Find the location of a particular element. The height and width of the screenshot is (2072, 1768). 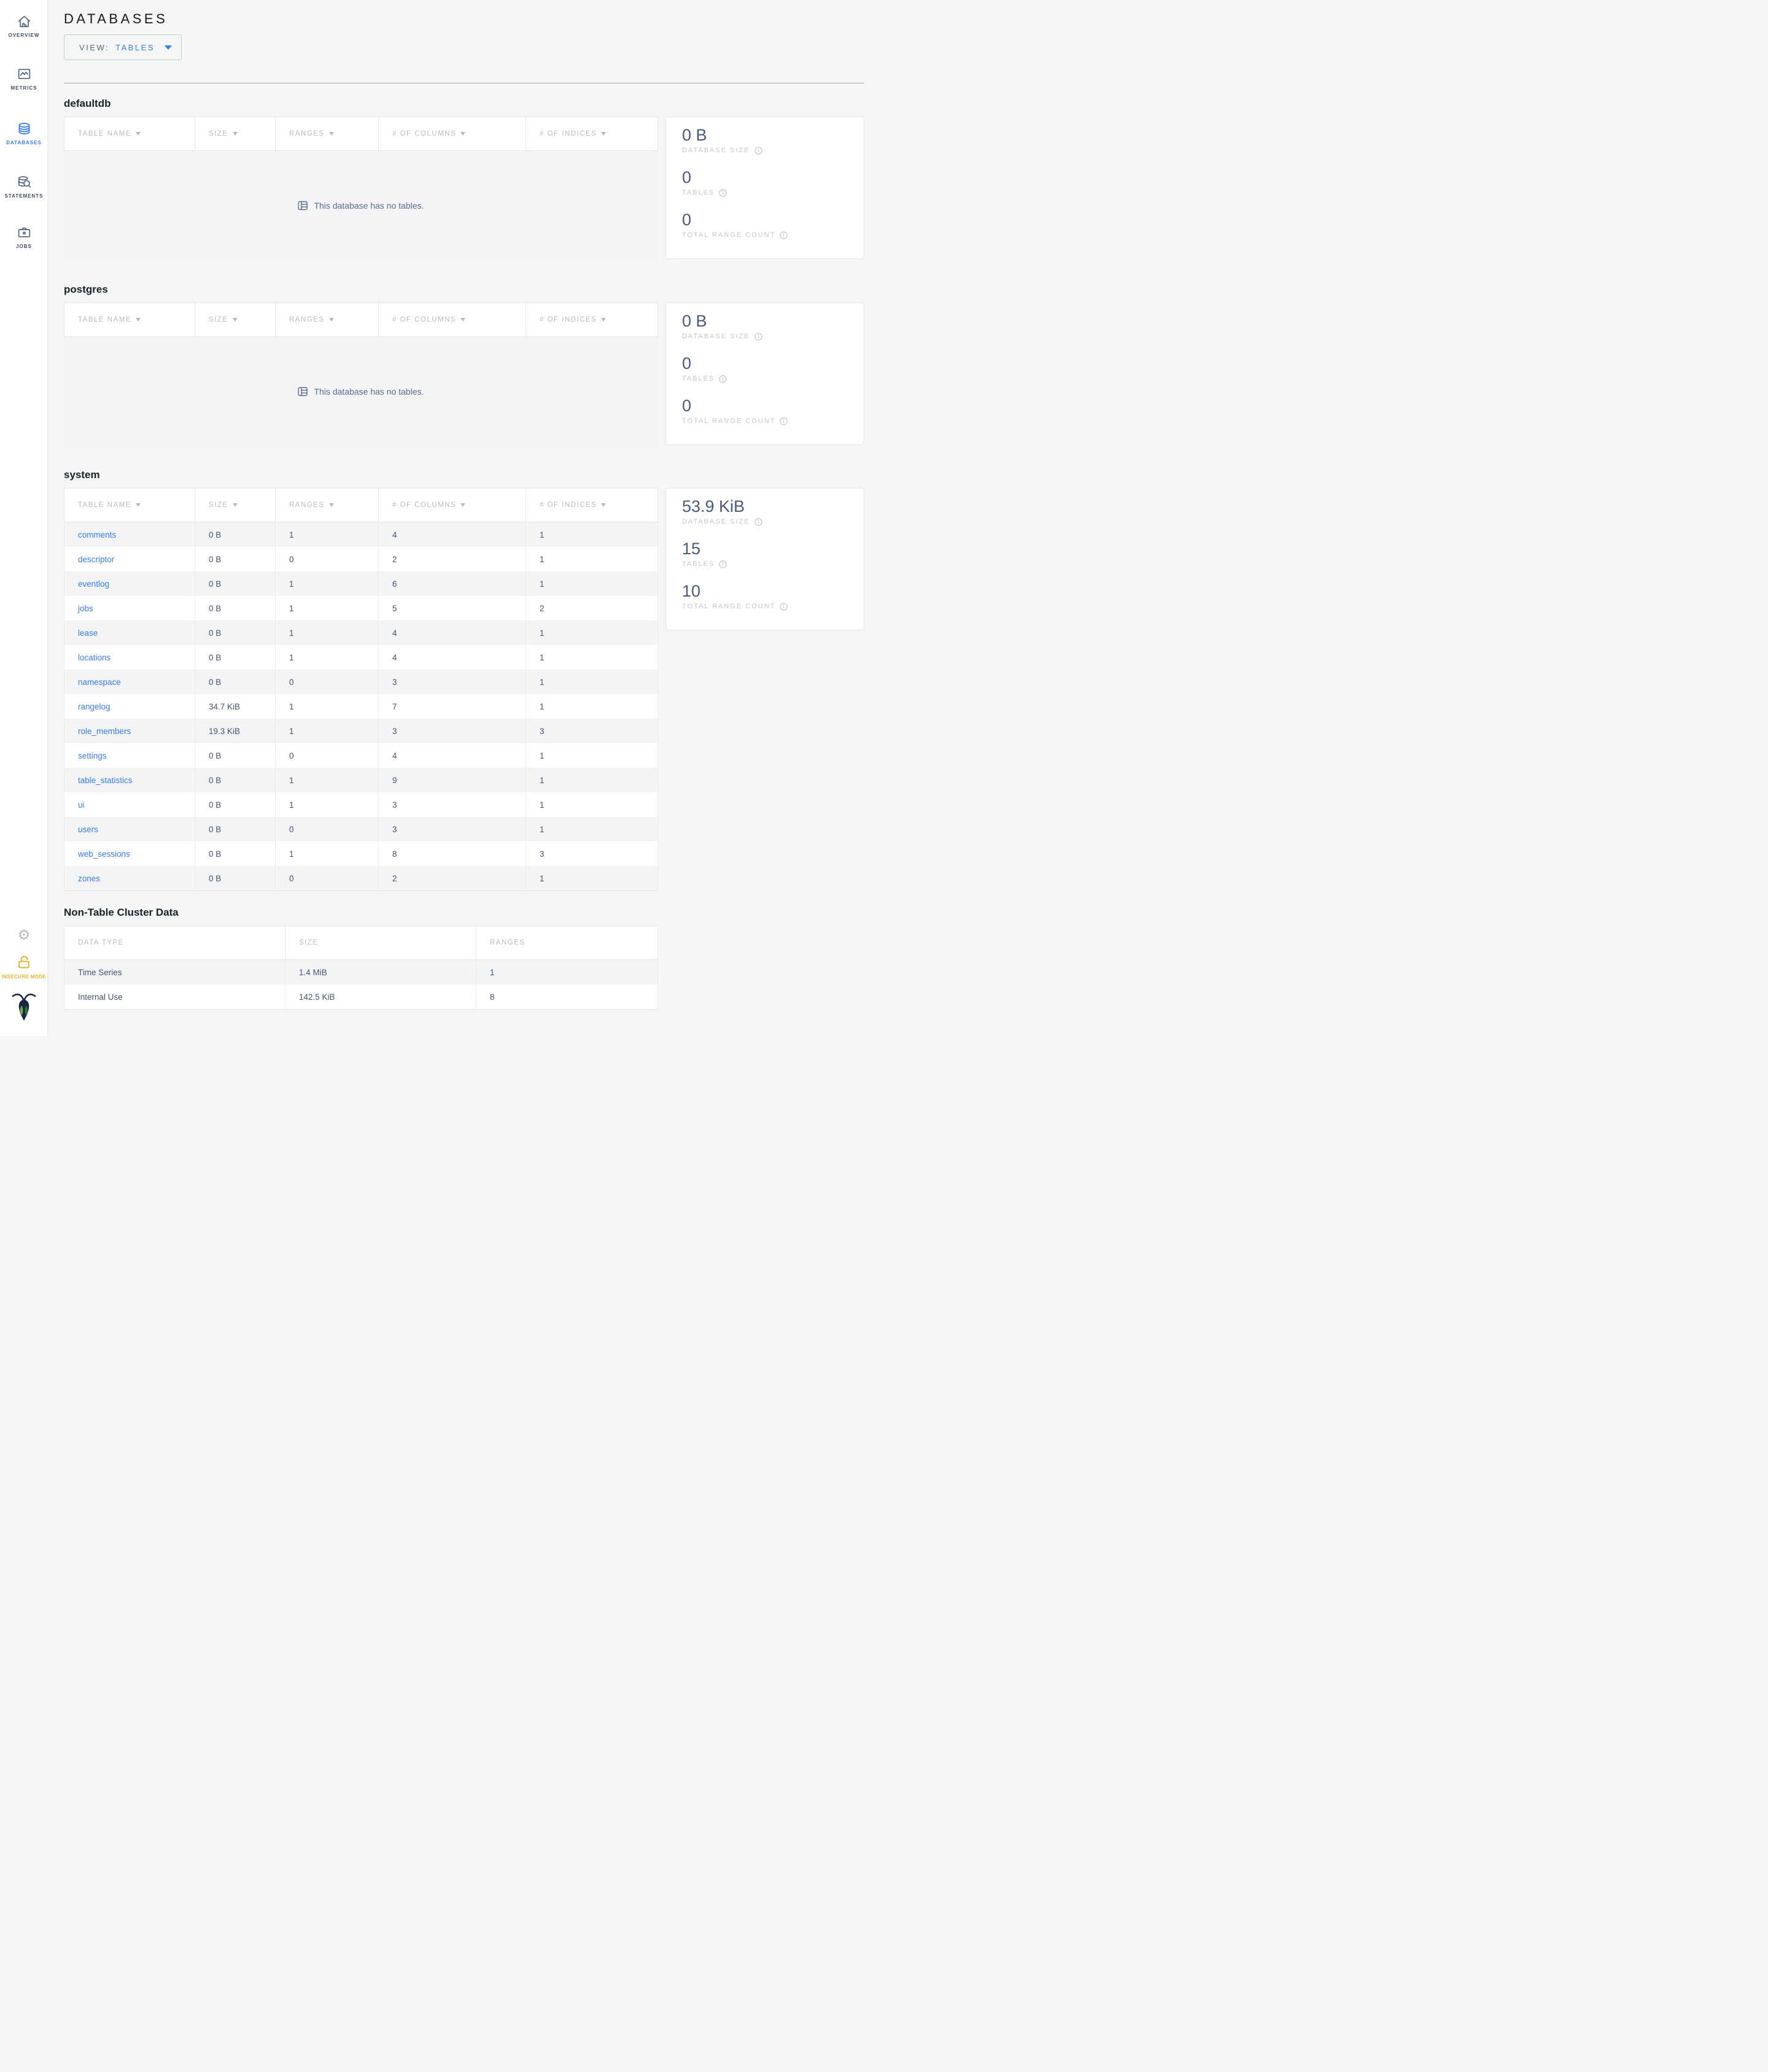

cell-ranges: 0 is located at coordinates (328, 682).